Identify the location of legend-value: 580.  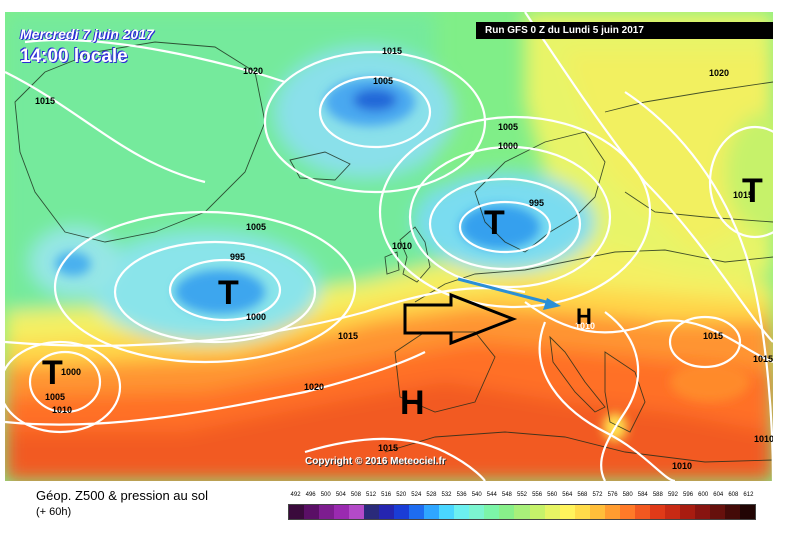
(627, 495).